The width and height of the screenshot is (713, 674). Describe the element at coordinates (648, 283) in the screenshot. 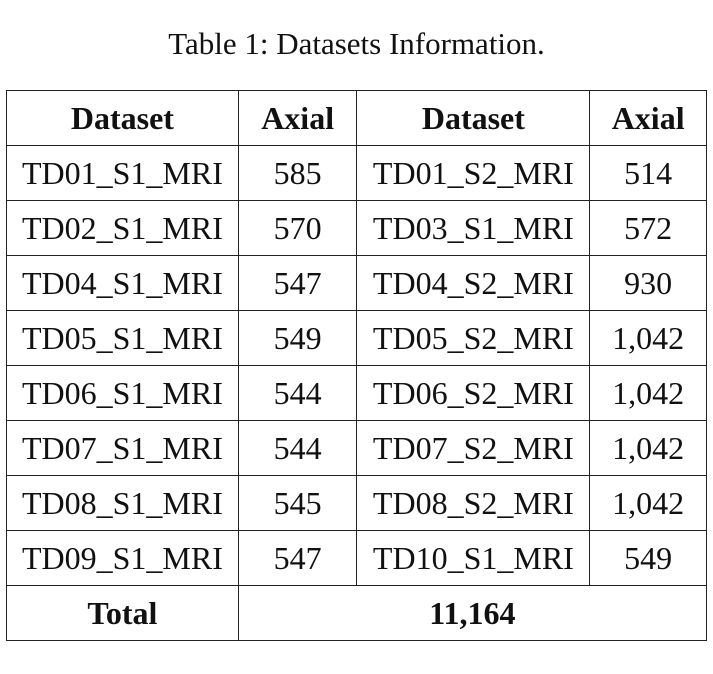

I see `table-cell: 930` at that location.